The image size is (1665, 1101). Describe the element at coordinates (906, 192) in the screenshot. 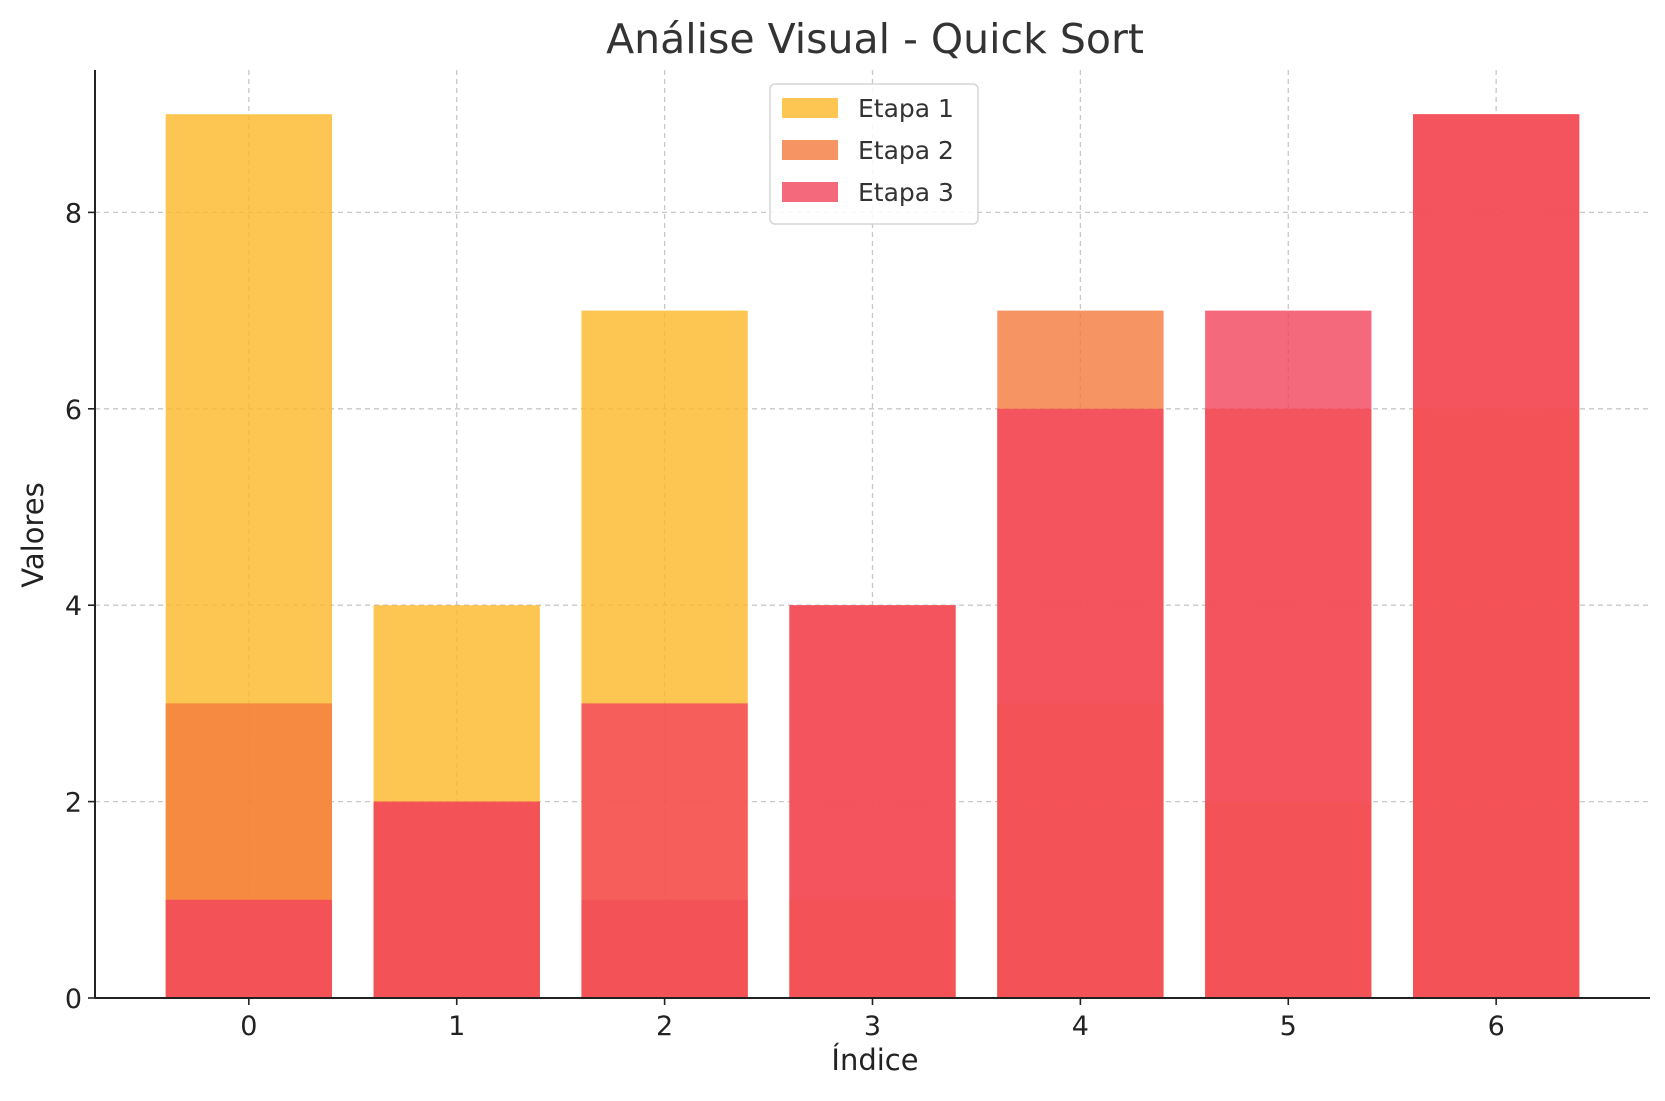

I see `legend-label: Etapa 3` at that location.